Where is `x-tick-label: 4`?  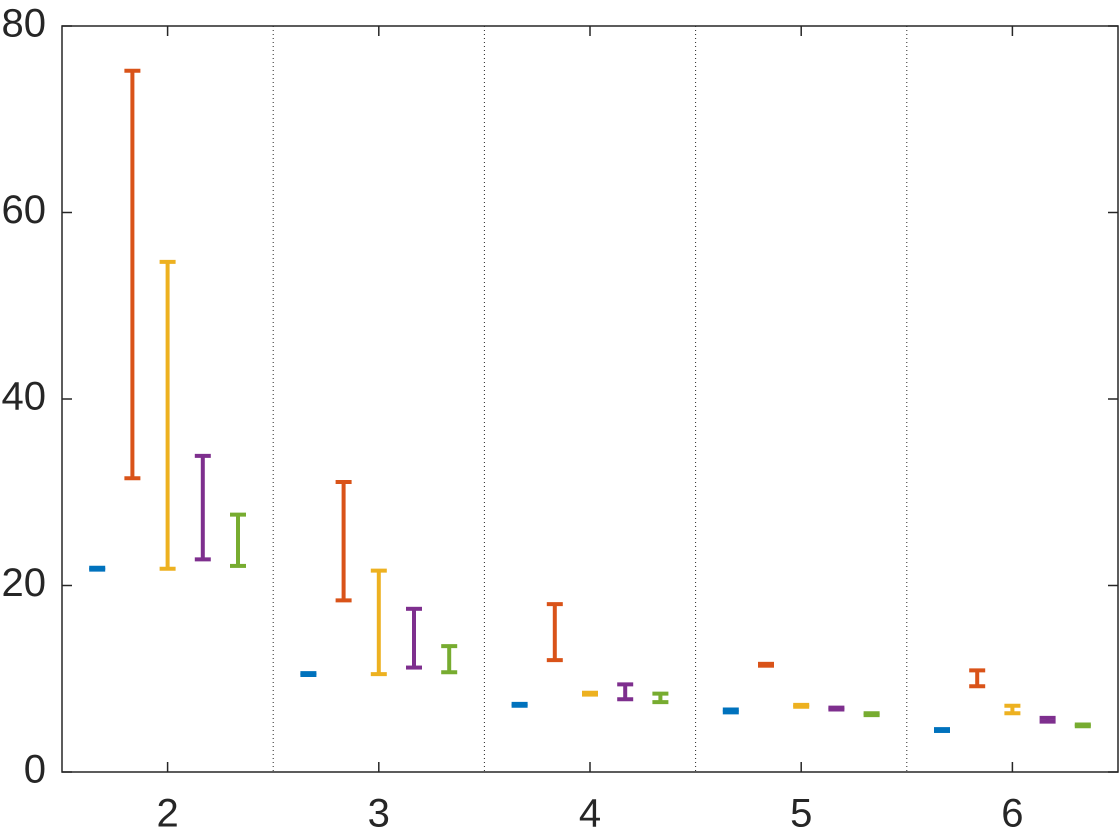 x-tick-label: 4 is located at coordinates (590, 814).